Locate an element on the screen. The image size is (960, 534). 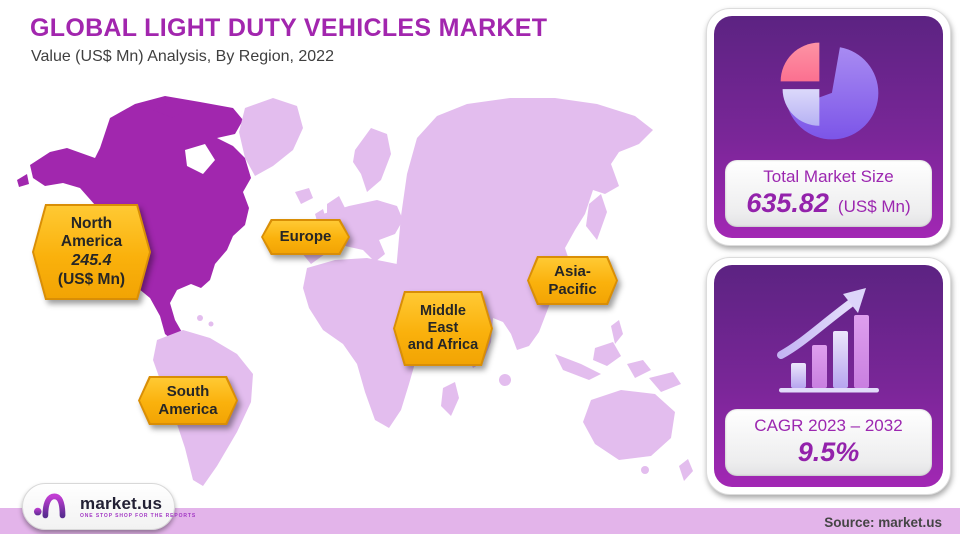
region-name-line: South is located at coordinates (188, 391).